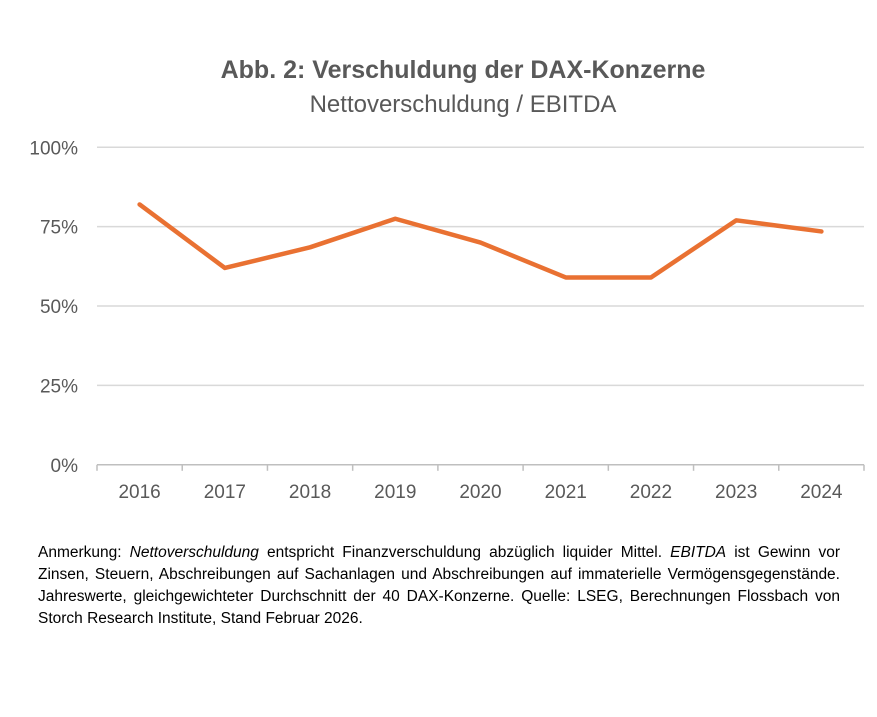 The image size is (877, 717). Describe the element at coordinates (395, 492) in the screenshot. I see `x-tick-label: 2019` at that location.